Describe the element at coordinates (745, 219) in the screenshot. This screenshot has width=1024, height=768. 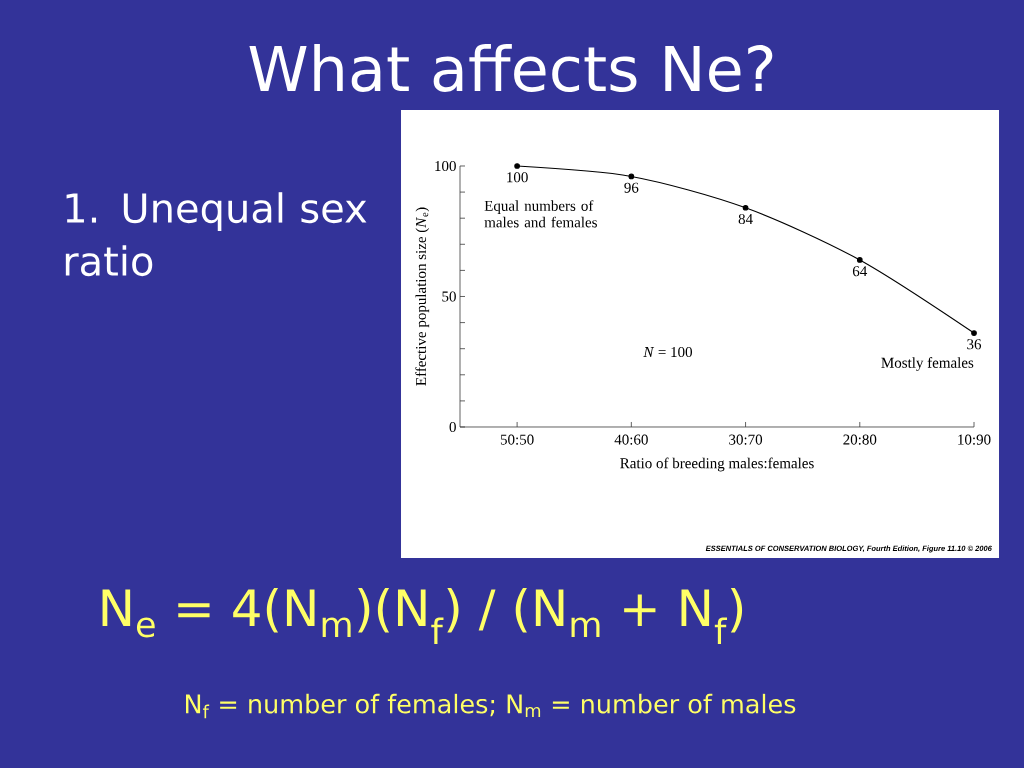
I see `data-label: 84` at that location.